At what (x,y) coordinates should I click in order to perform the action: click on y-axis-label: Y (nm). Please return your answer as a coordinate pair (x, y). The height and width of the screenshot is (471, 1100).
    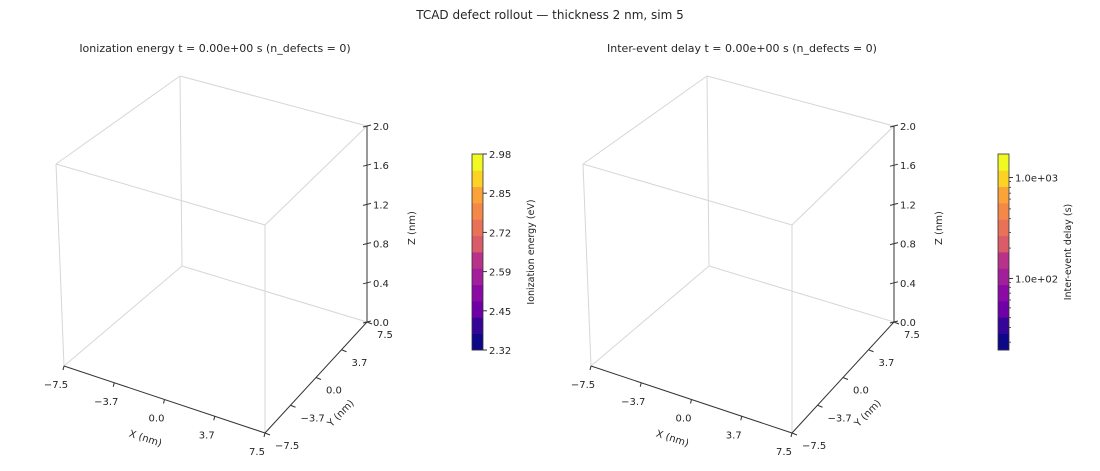
    Looking at the image, I should click on (341, 414).